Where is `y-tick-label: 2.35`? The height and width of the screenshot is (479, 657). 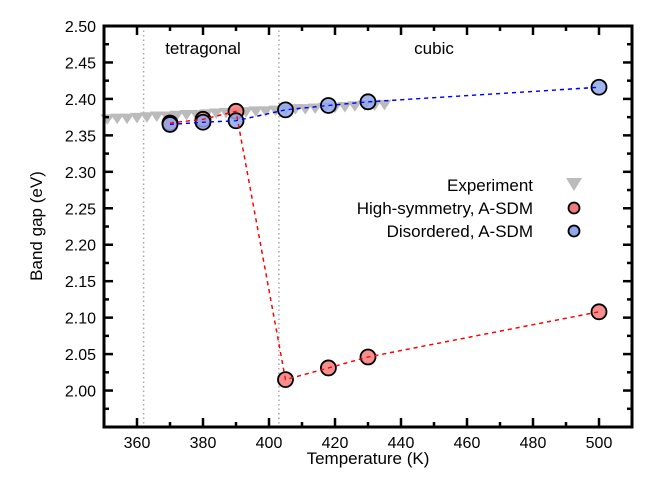 y-tick-label: 2.35 is located at coordinates (80, 136).